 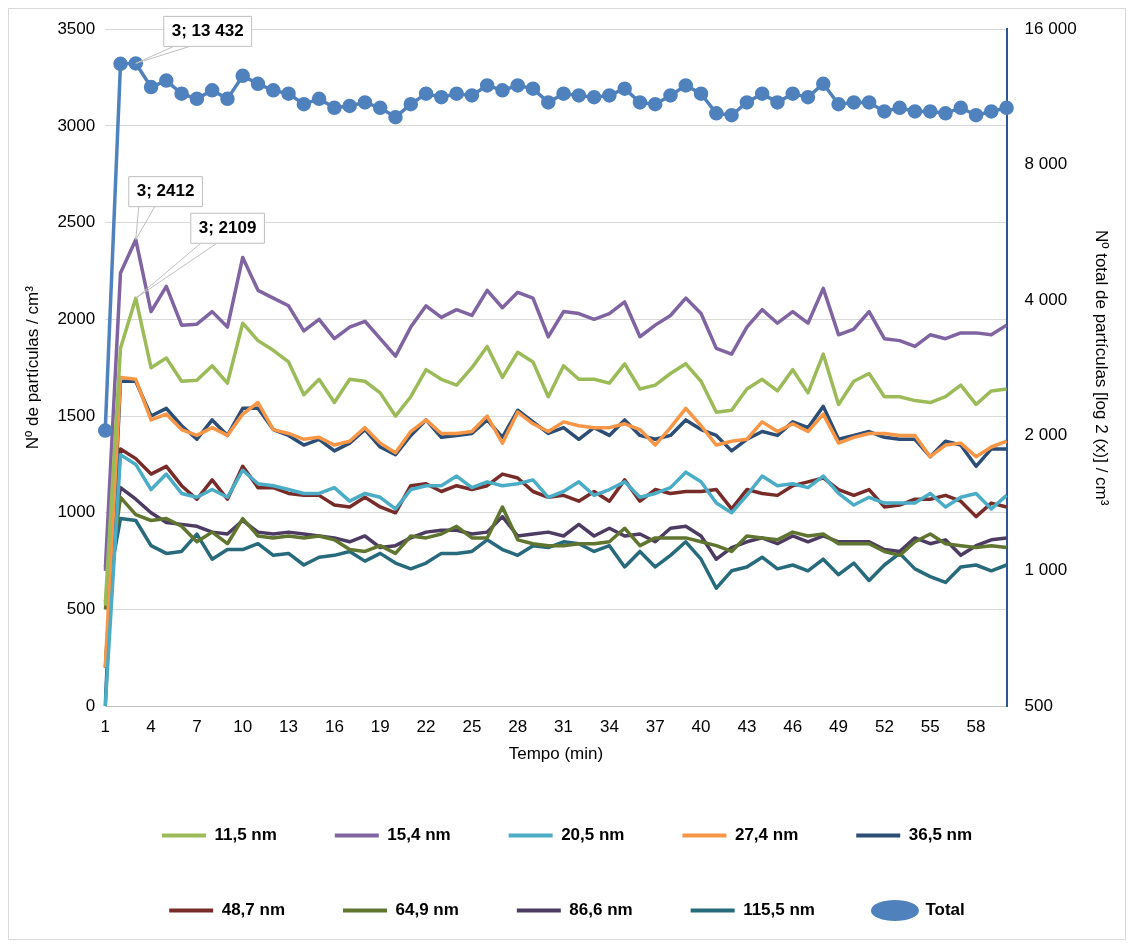 What do you see at coordinates (243, 727) in the screenshot?
I see `x-tick-label: 10` at bounding box center [243, 727].